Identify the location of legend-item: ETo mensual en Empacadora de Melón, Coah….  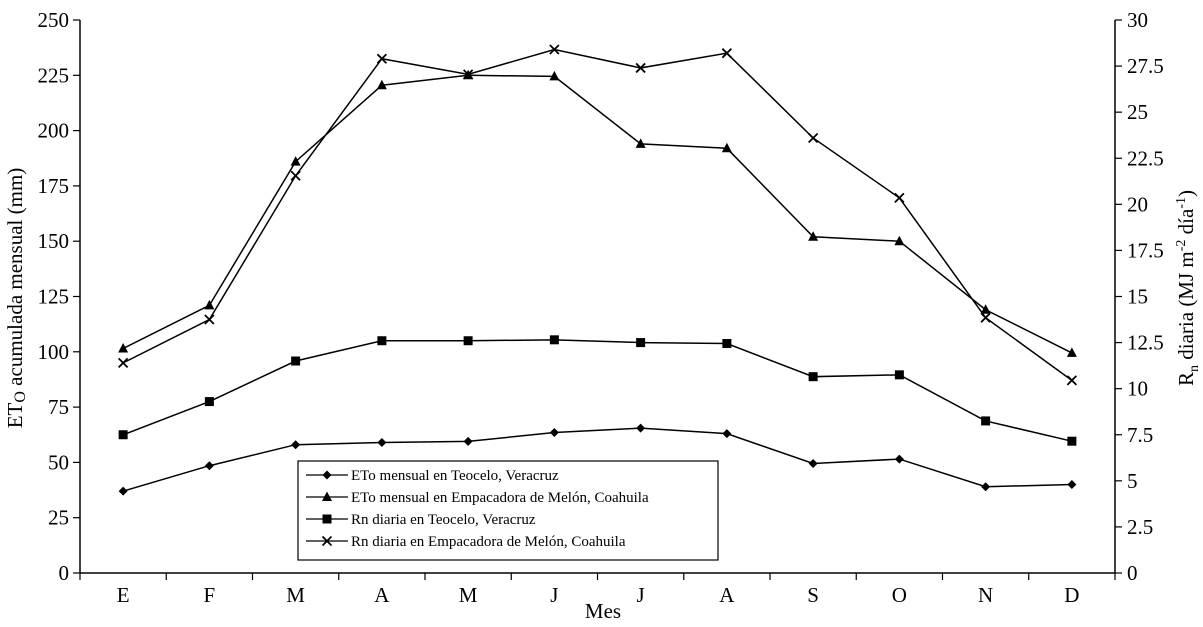
(477, 498).